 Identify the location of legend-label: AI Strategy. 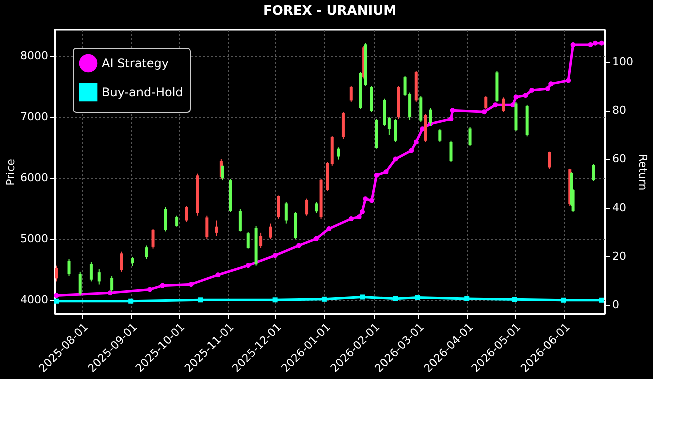
(135, 63).